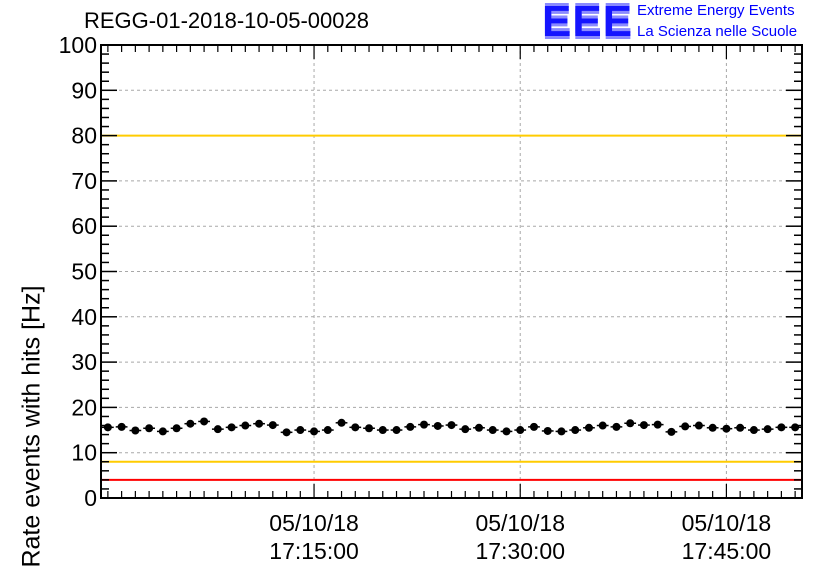 The image size is (836, 572). Describe the element at coordinates (314, 551) in the screenshot. I see `x-tick-label-time: 17:15:00` at that location.